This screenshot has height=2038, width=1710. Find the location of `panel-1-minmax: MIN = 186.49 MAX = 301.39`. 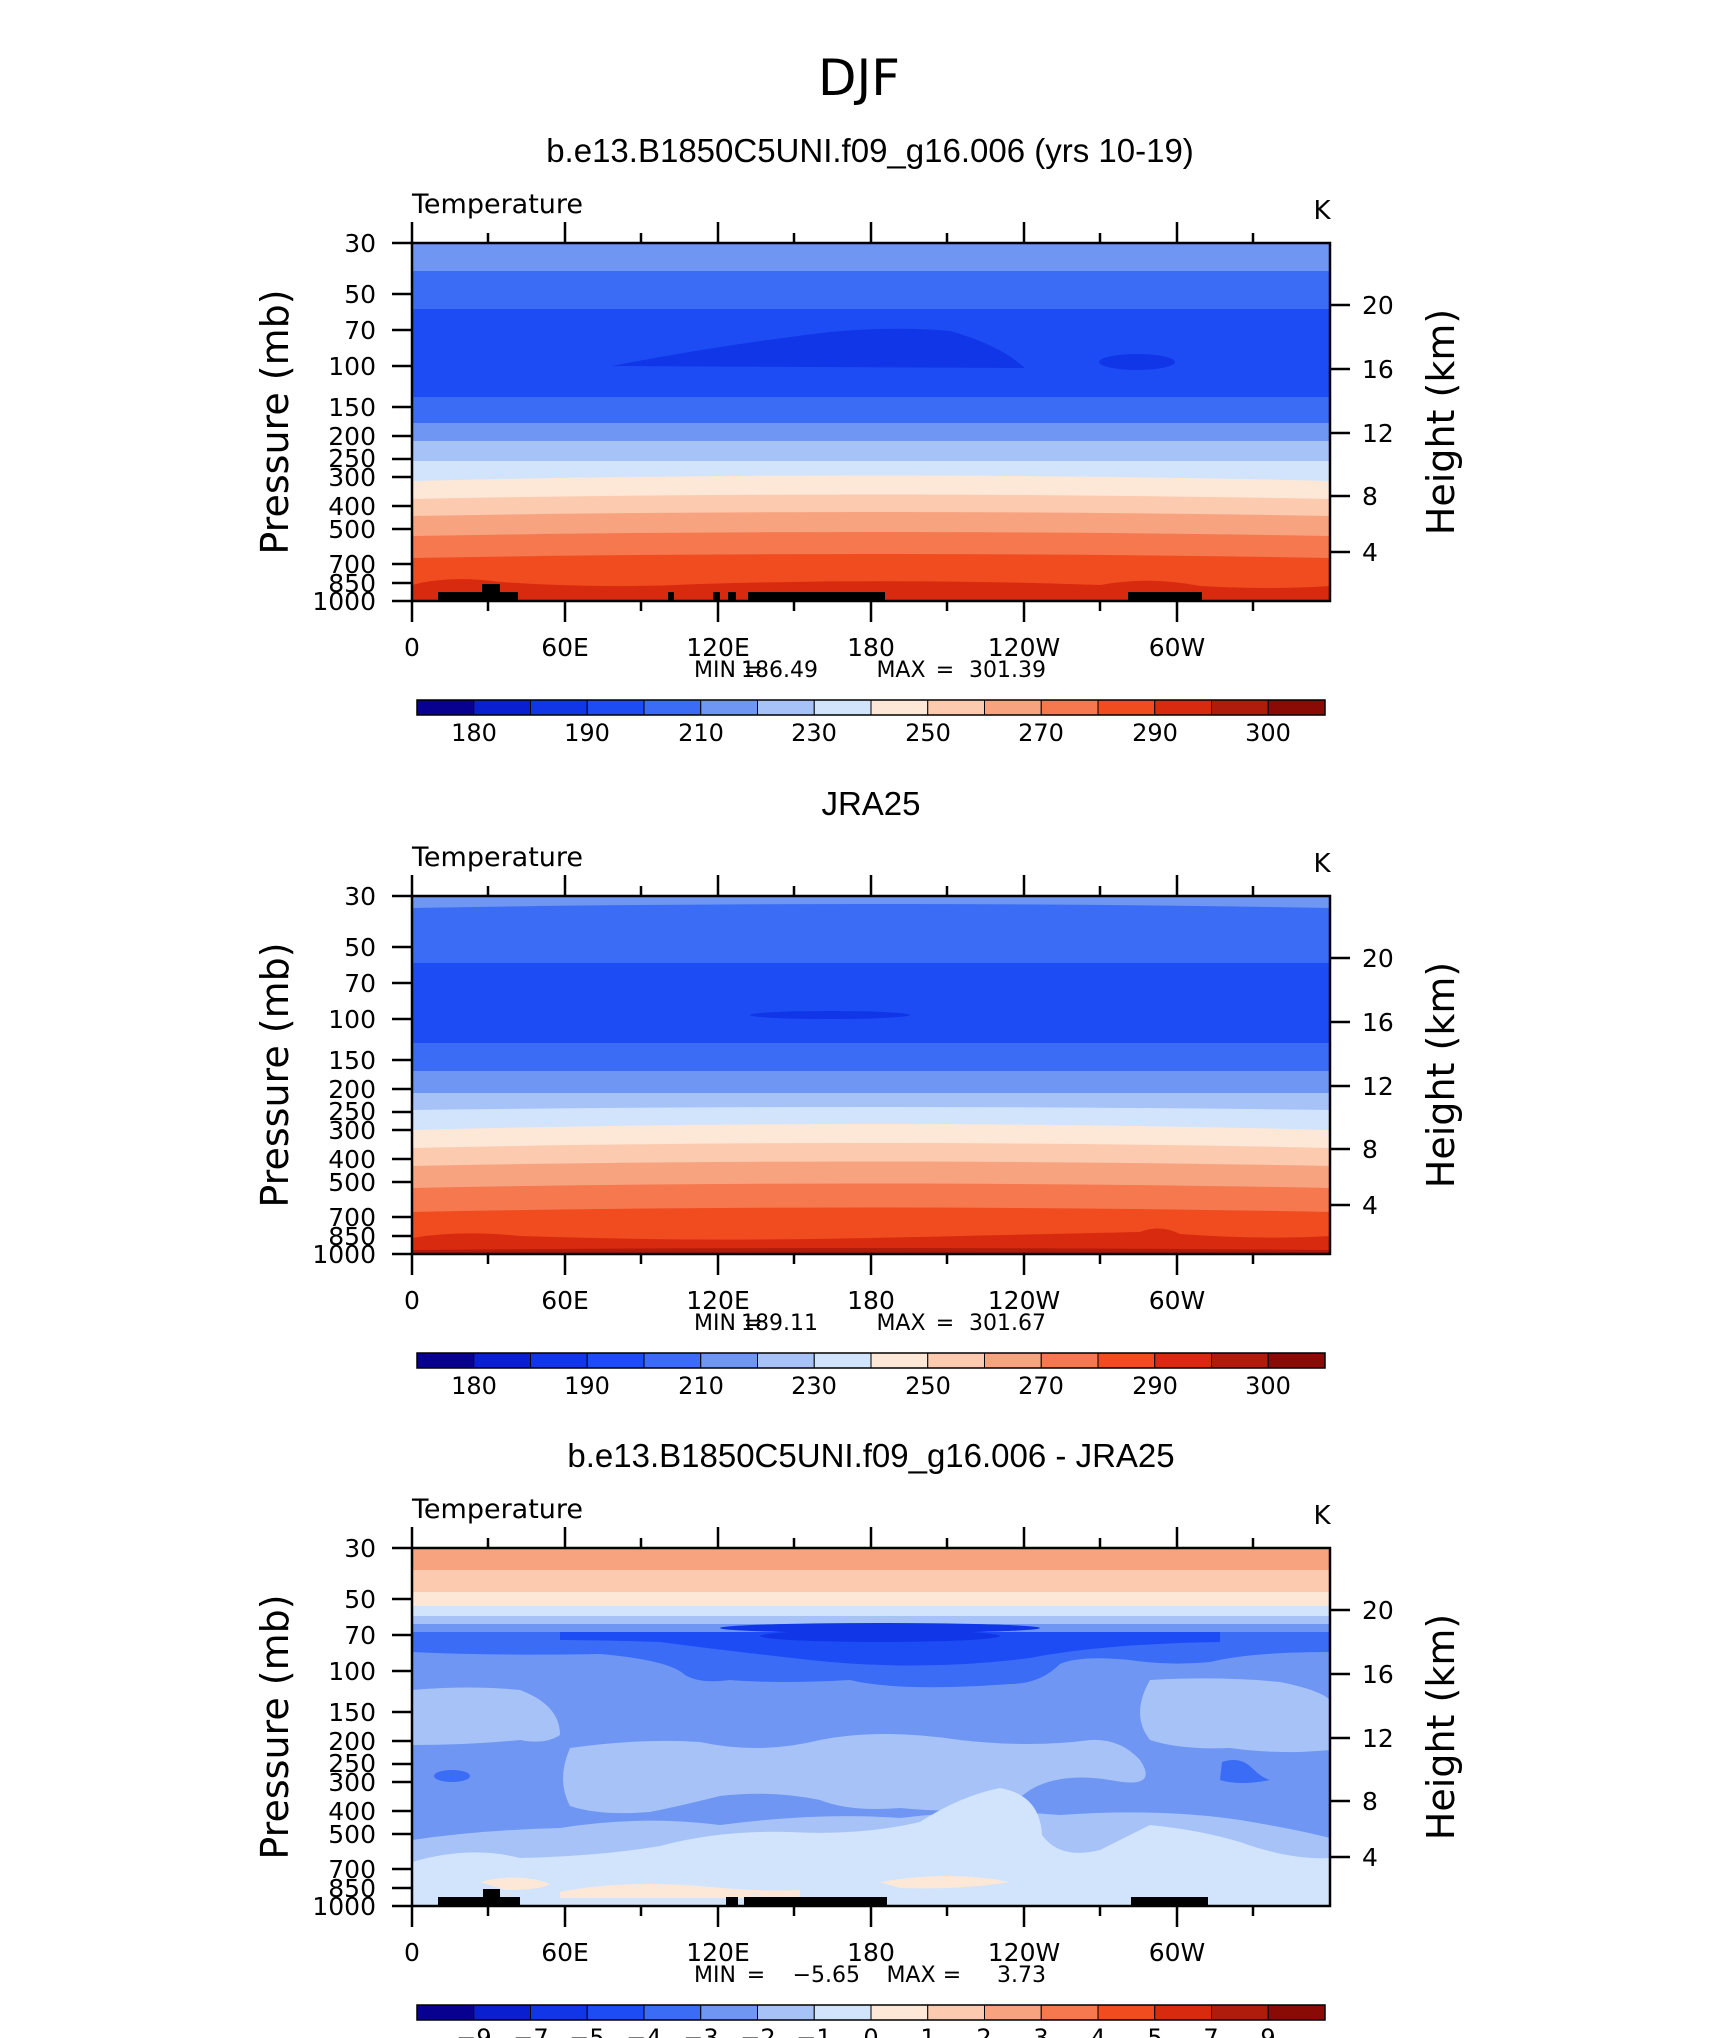

panel-1-minmax: MIN = 186.49 MAX = 301.39 is located at coordinates (870, 670).